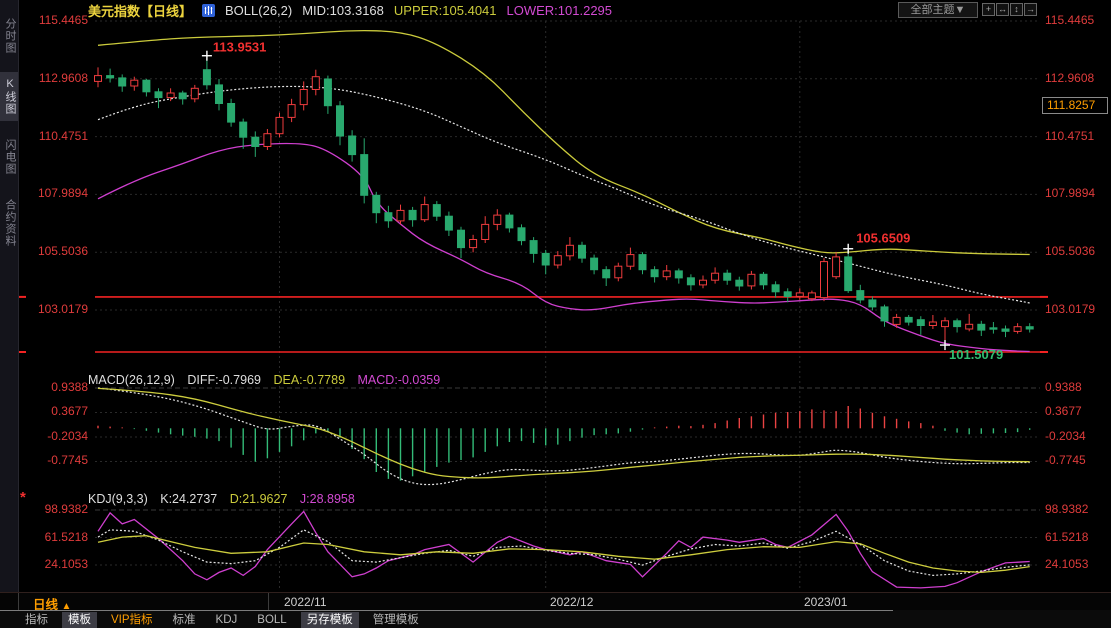 The width and height of the screenshot is (1111, 628). What do you see at coordinates (1016, 9) in the screenshot?
I see `scale-y-icon: ↕` at bounding box center [1016, 9].